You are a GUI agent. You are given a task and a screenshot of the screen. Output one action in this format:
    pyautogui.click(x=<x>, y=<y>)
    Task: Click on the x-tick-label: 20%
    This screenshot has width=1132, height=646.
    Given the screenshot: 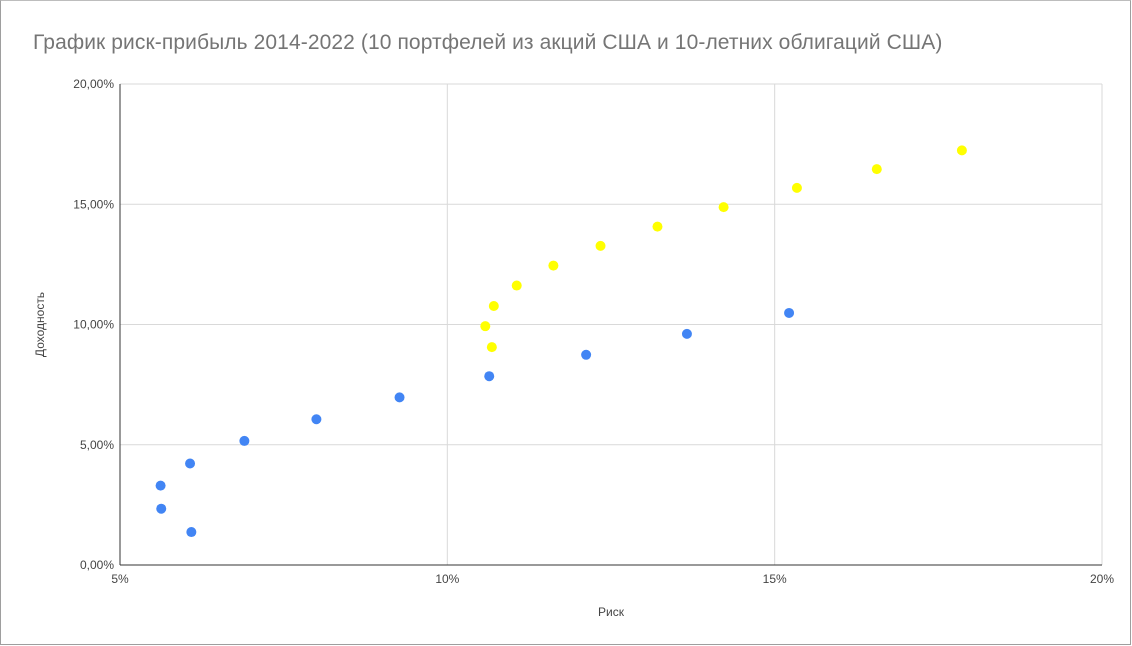 What is the action you would take?
    pyautogui.click(x=1102, y=579)
    